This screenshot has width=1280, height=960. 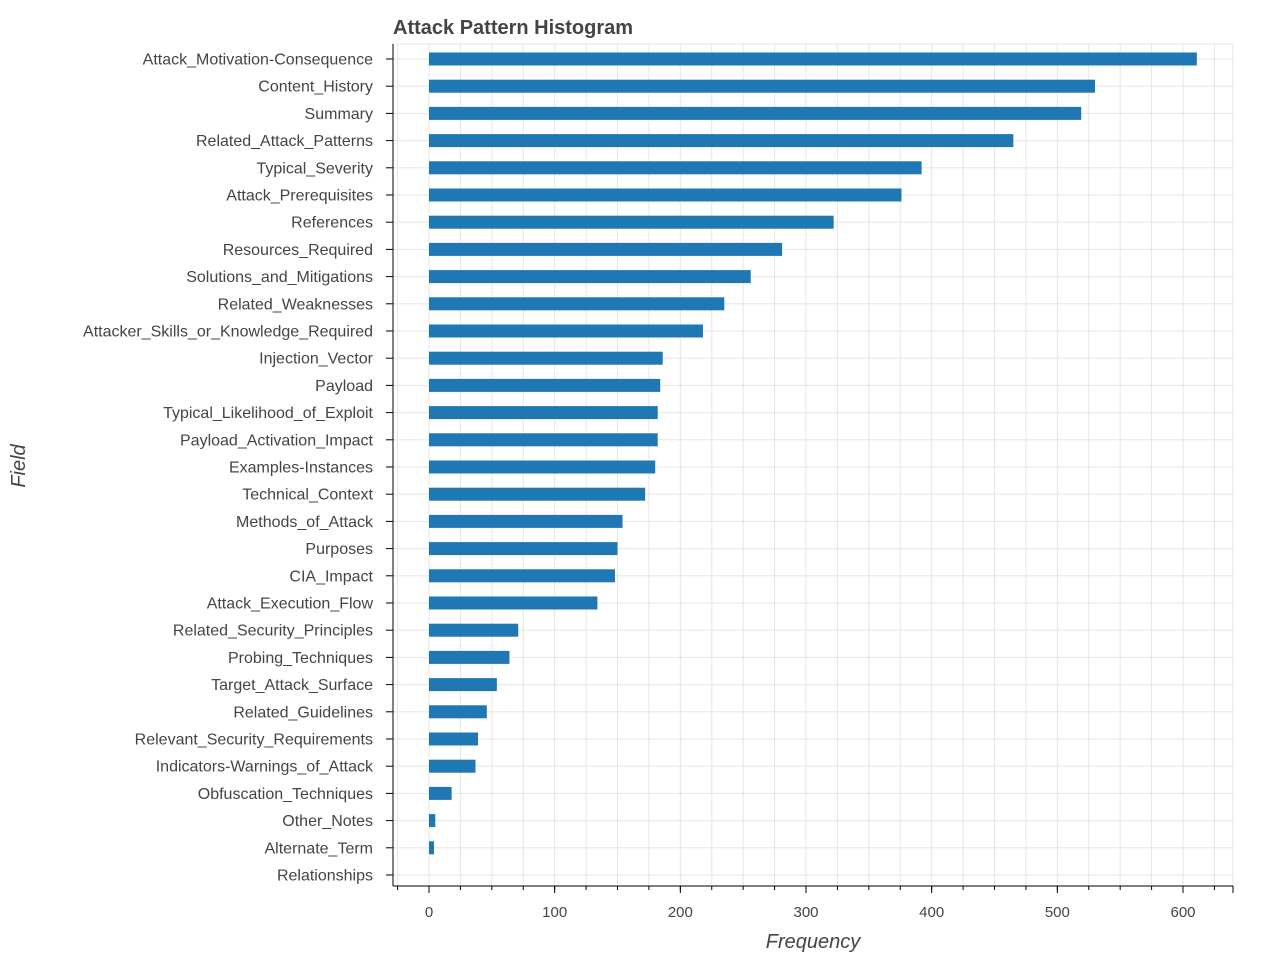 What do you see at coordinates (631, 222) in the screenshot?
I see `bar-references` at bounding box center [631, 222].